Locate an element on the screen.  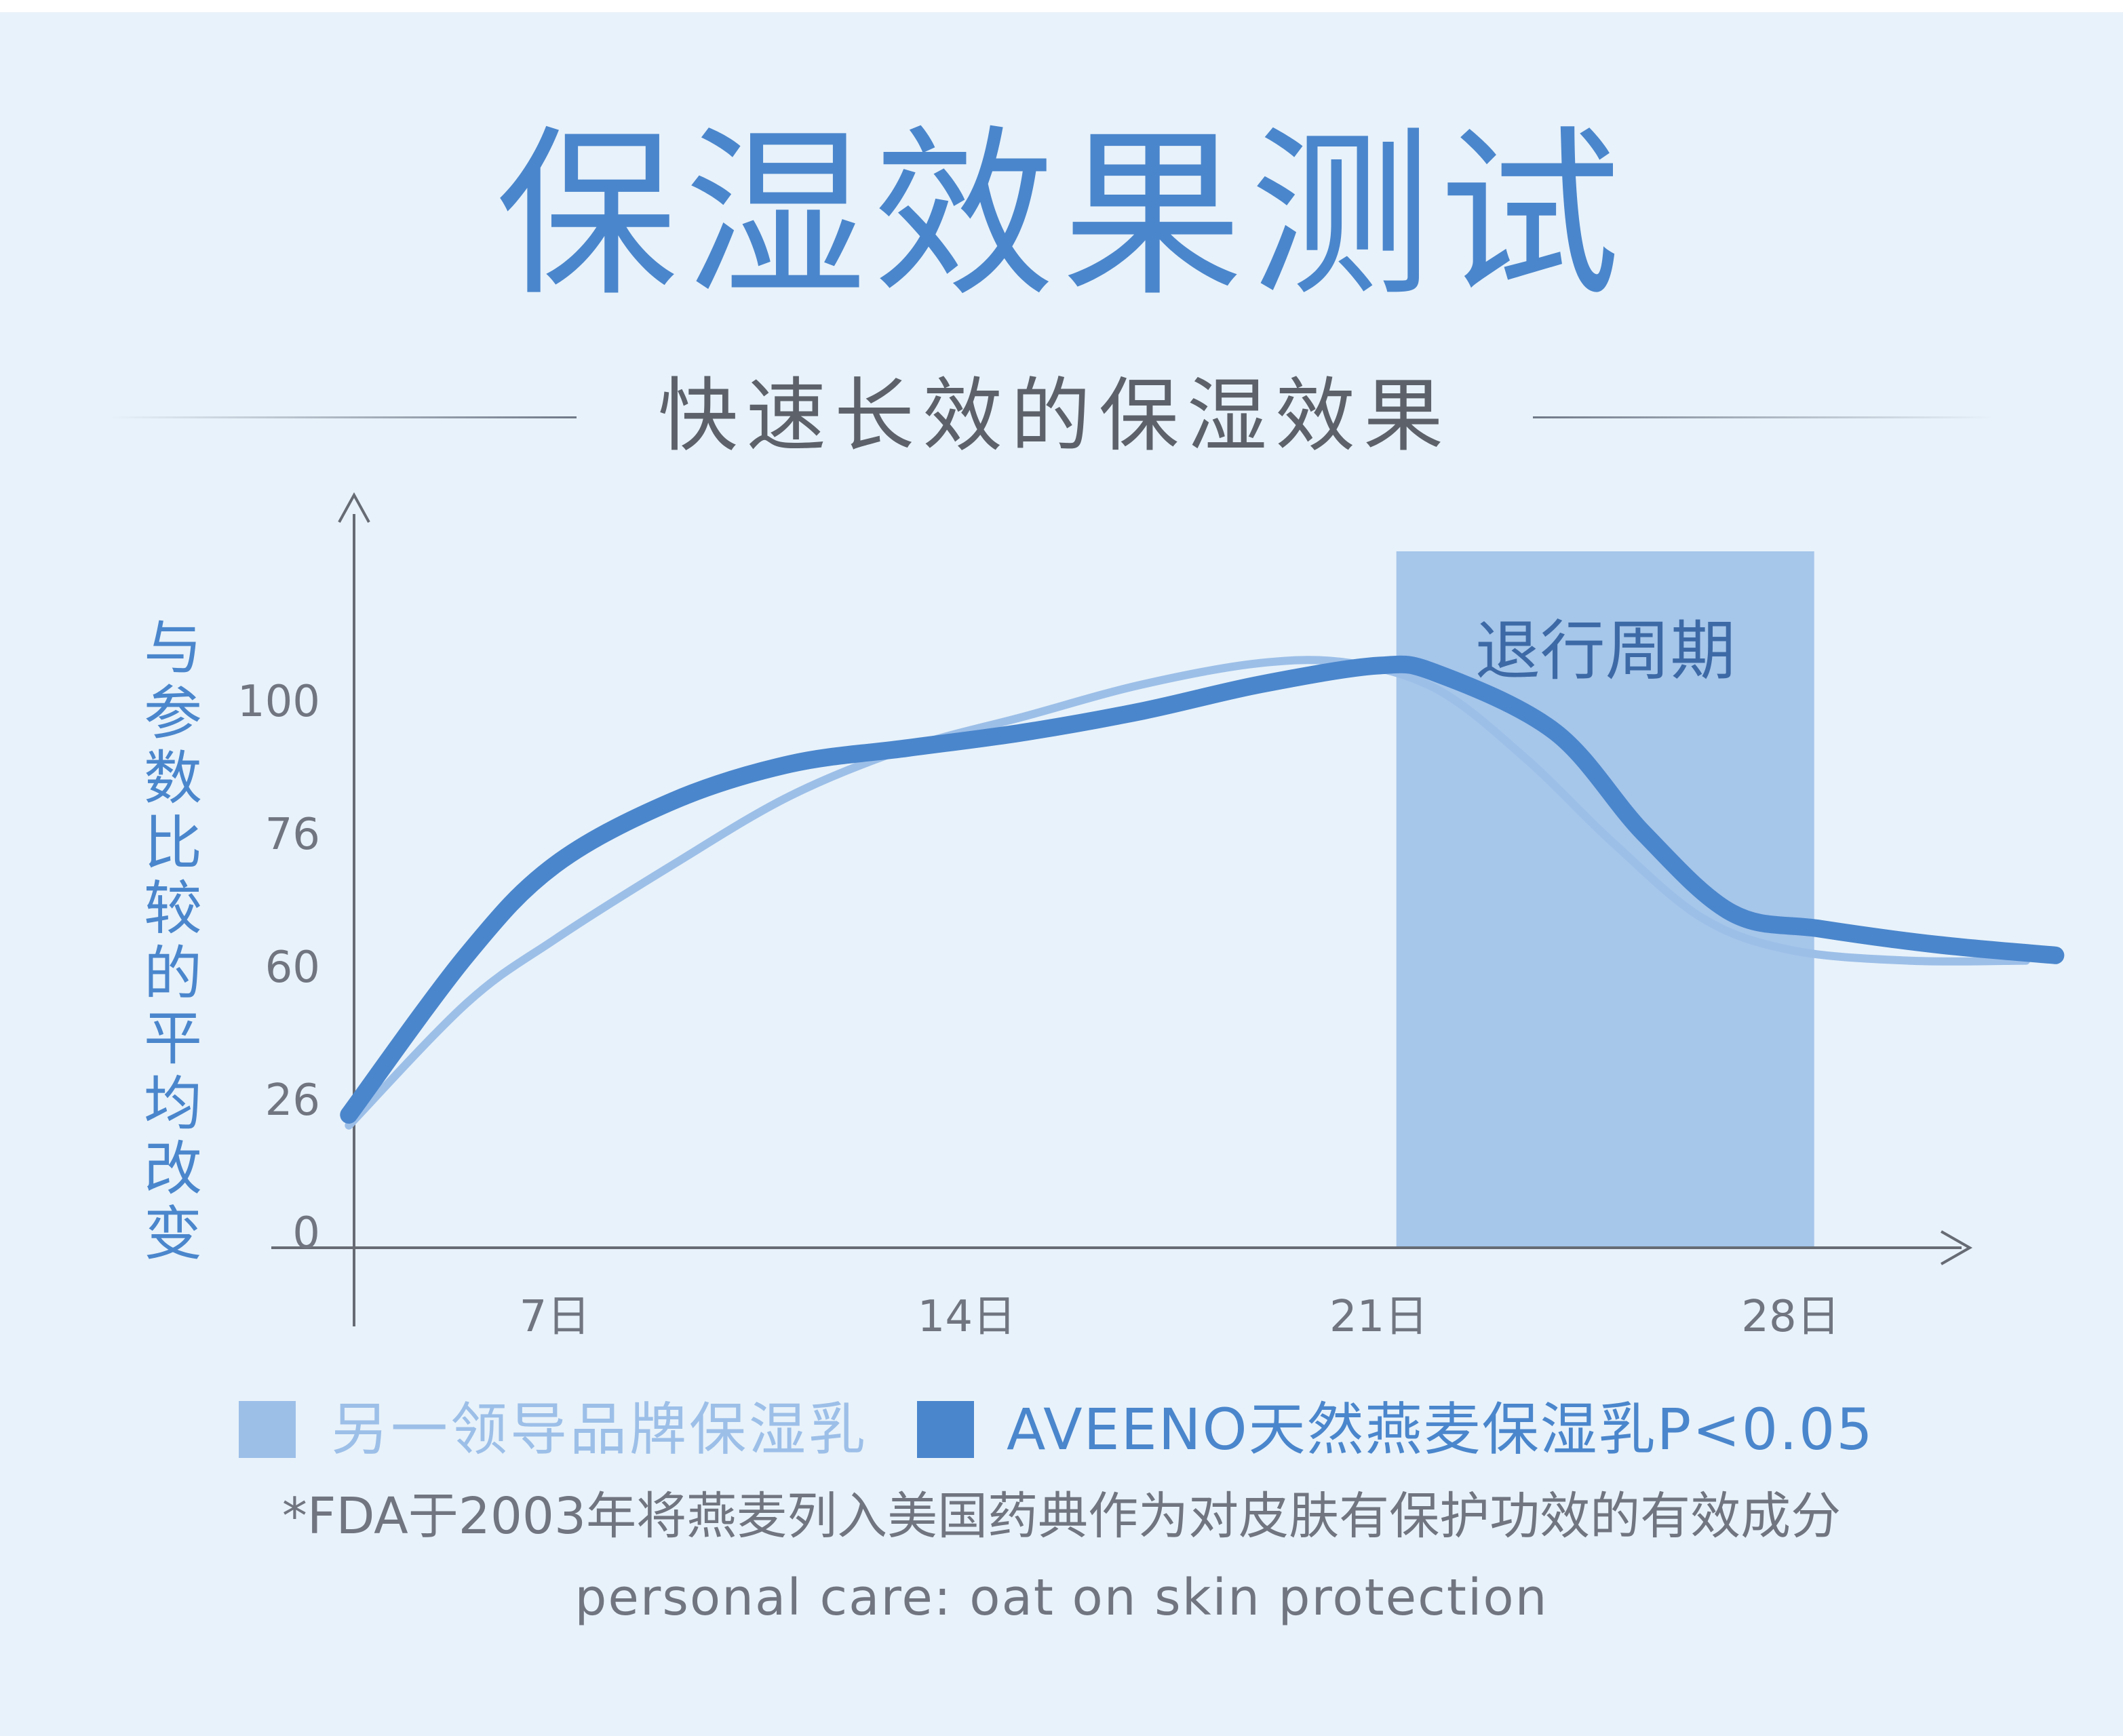
x-tick-labels: 7日 14日 21日 28日 is located at coordinates (1180, 1317).